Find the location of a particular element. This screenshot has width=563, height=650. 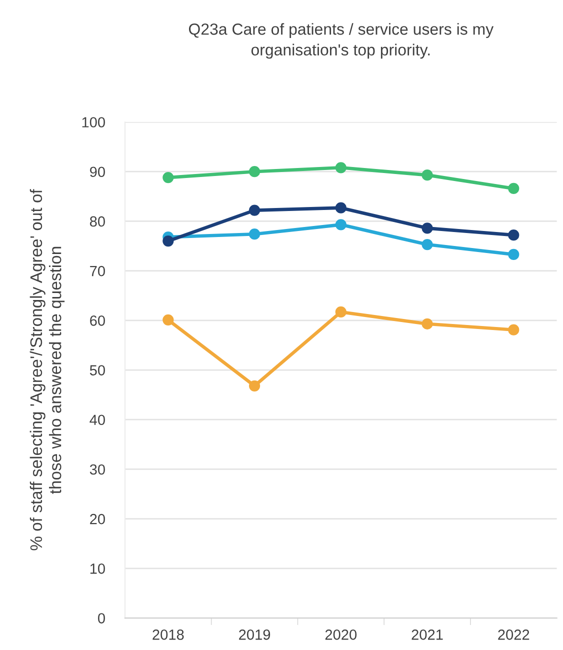

y-tick-label: 100 is located at coordinates (93, 122).